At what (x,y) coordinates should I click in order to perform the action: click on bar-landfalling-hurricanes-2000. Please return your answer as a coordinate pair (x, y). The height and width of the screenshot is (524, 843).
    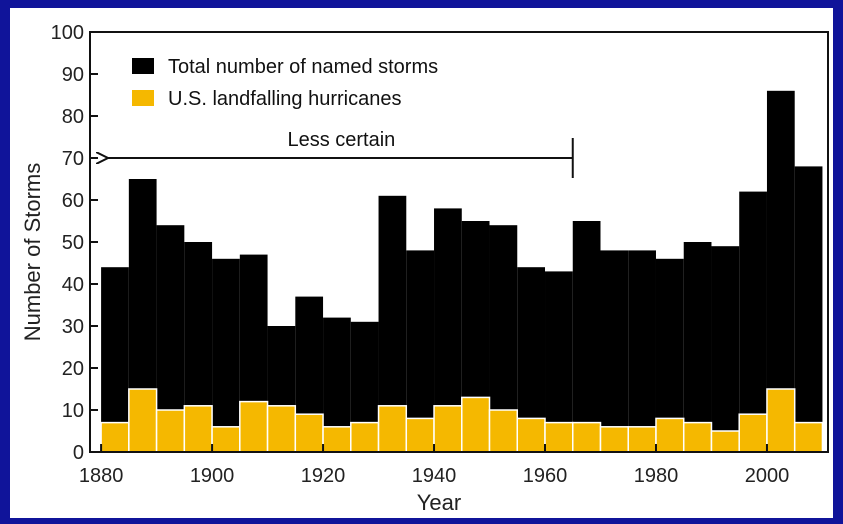
    Looking at the image, I should click on (781, 420).